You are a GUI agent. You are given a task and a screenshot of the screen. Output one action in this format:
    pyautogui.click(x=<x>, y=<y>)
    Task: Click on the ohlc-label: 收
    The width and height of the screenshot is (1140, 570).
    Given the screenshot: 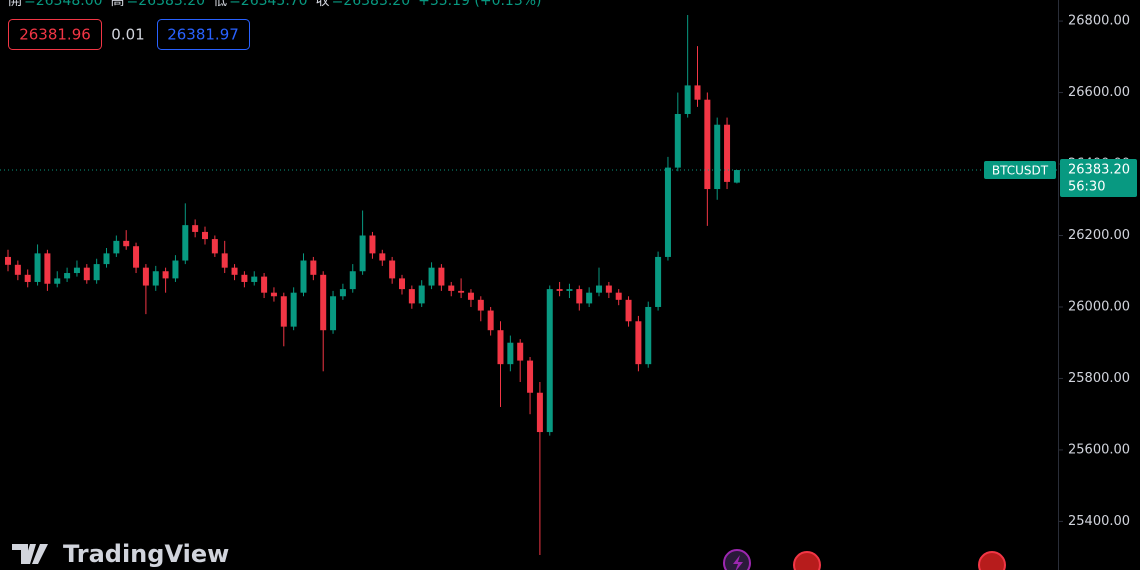 What is the action you would take?
    pyautogui.click(x=323, y=4)
    